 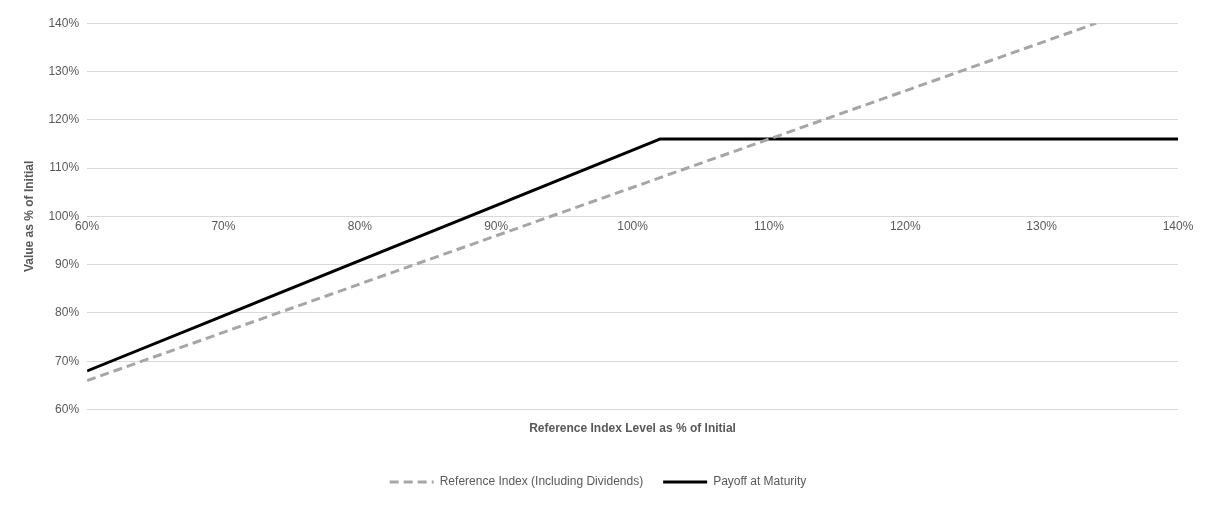 I want to click on x-axis-title: Reference Index Level as % of Initial, so click(x=632, y=428).